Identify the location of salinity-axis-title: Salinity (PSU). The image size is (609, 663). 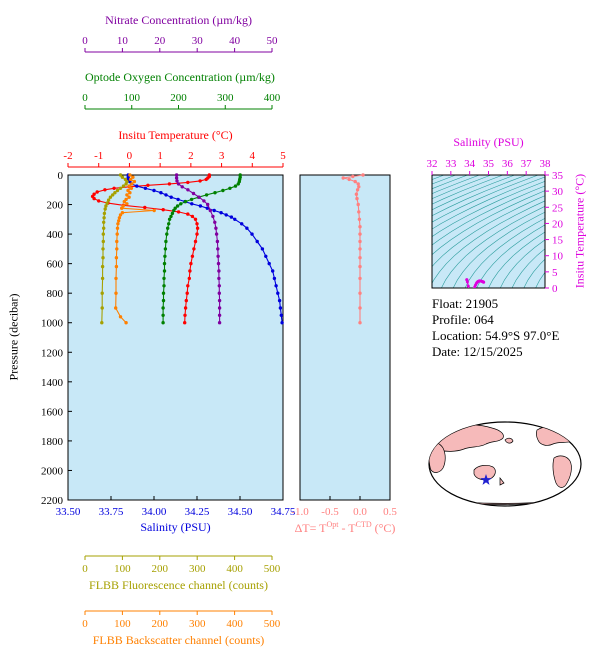
(175, 527).